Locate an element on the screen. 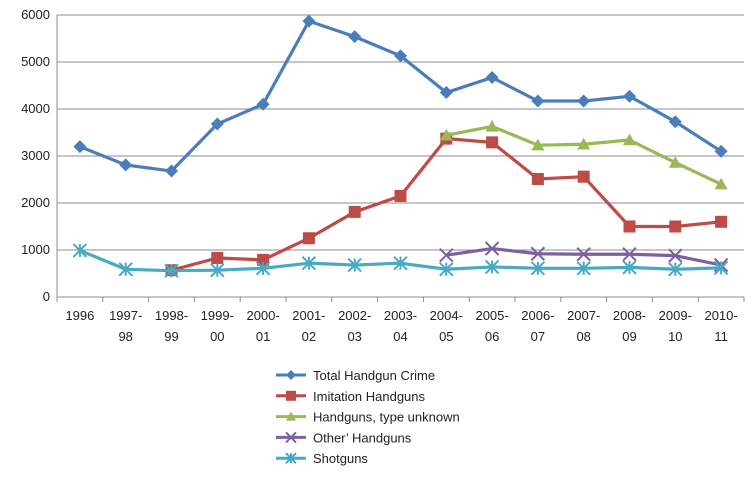 This screenshot has height=480, width=754. legend-item: Other’ Handguns is located at coordinates (344, 437).